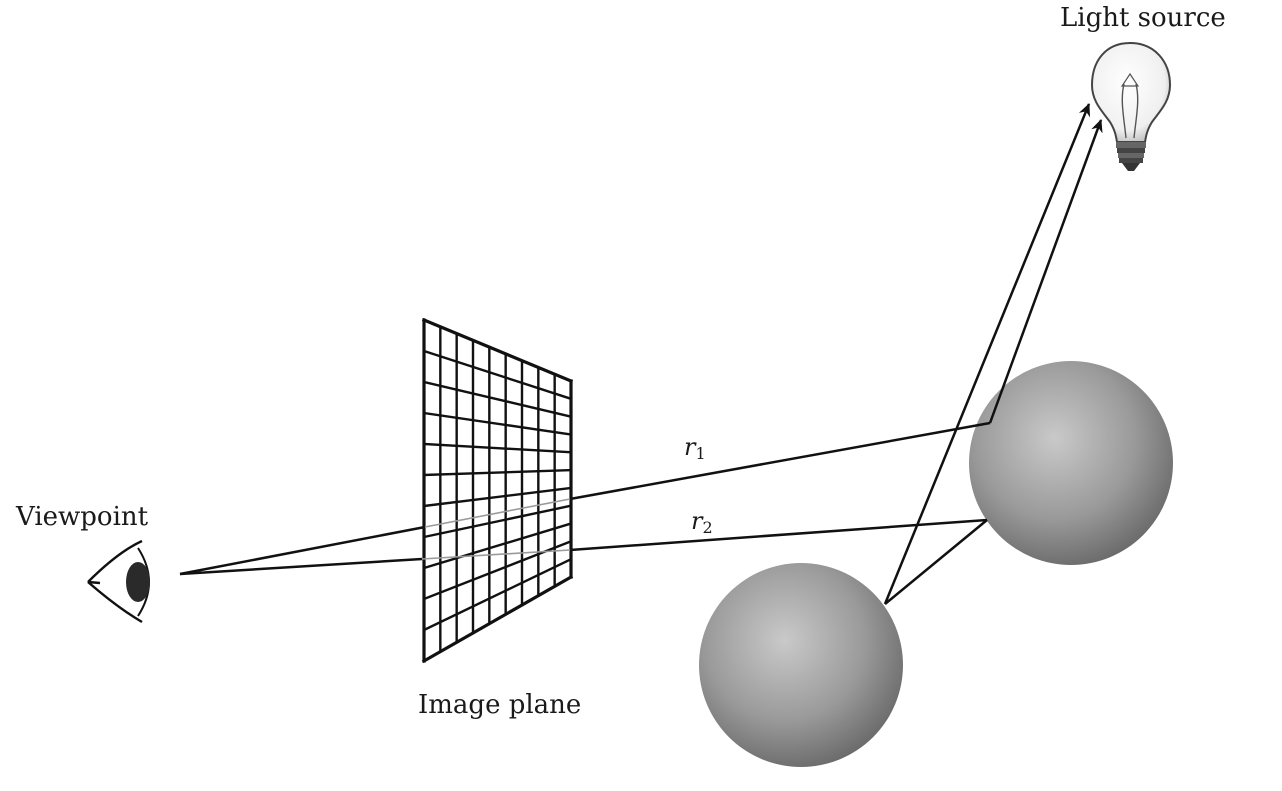  Describe the element at coordinates (697, 521) in the screenshot. I see `ray-r2-symbol: r` at that location.